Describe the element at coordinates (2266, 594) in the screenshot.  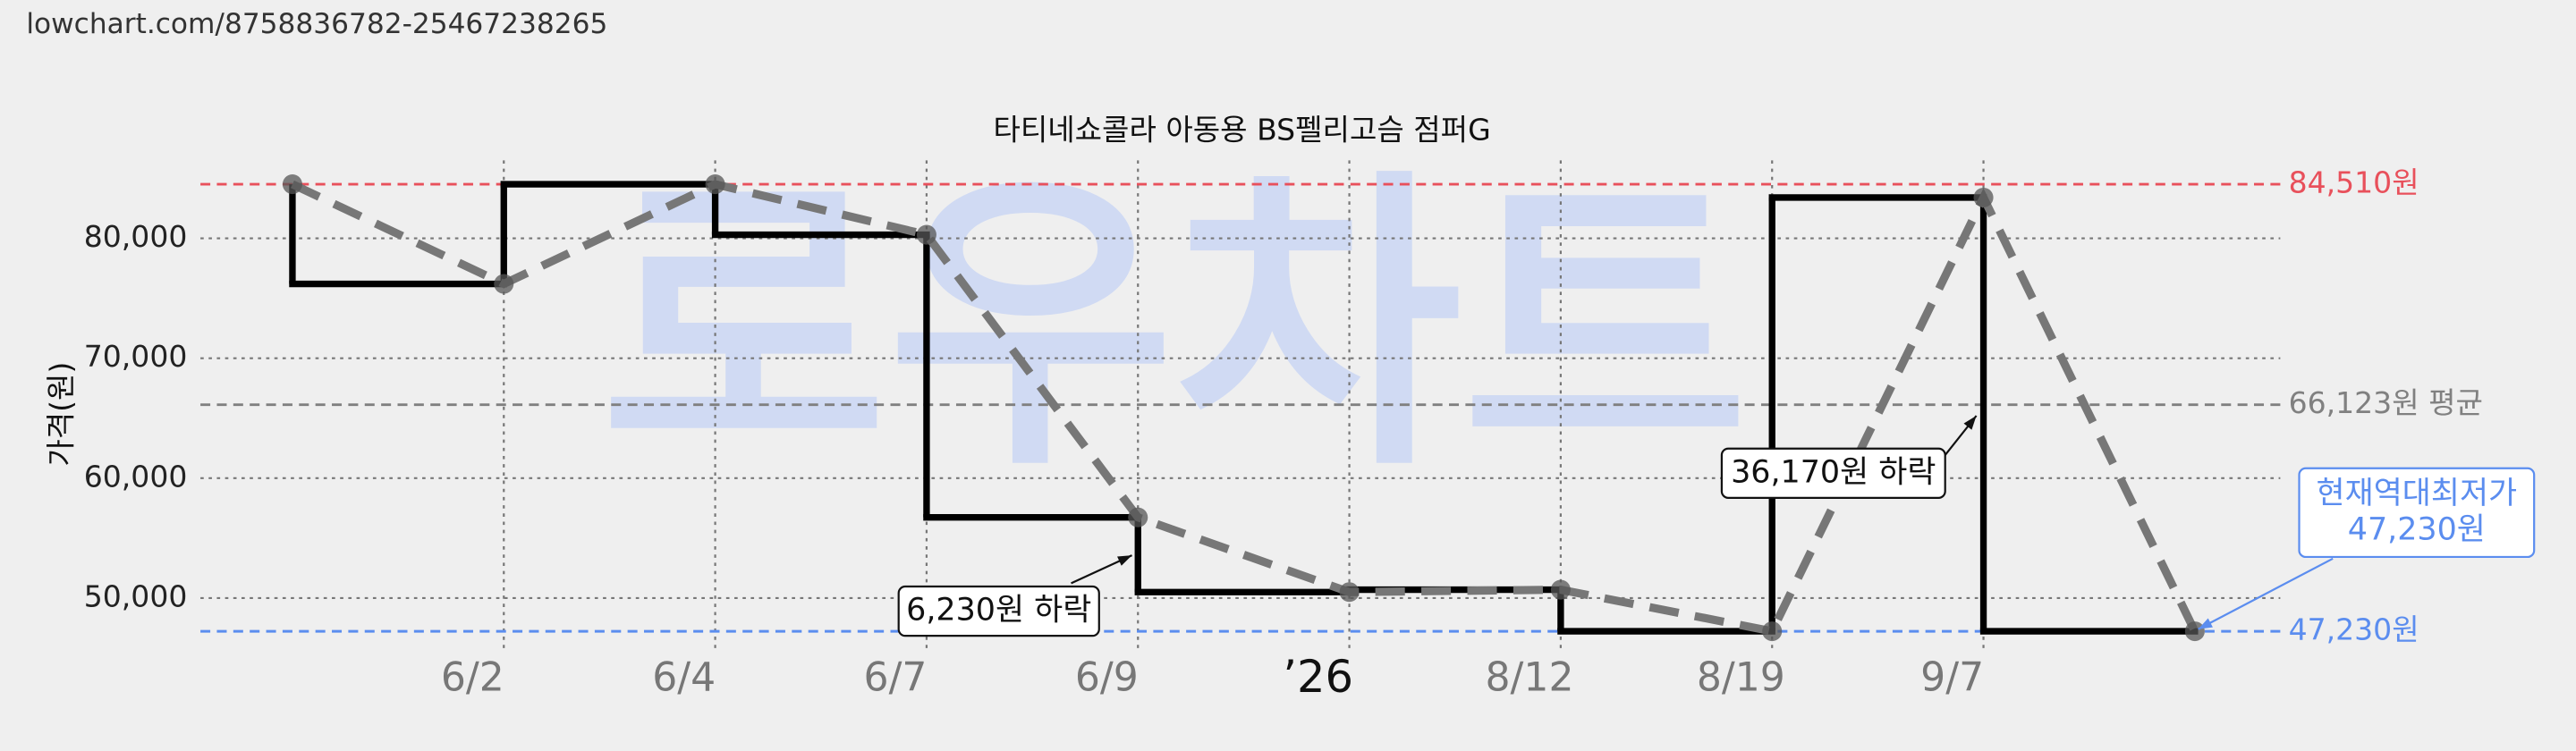
I see `annotation-arrow` at that location.